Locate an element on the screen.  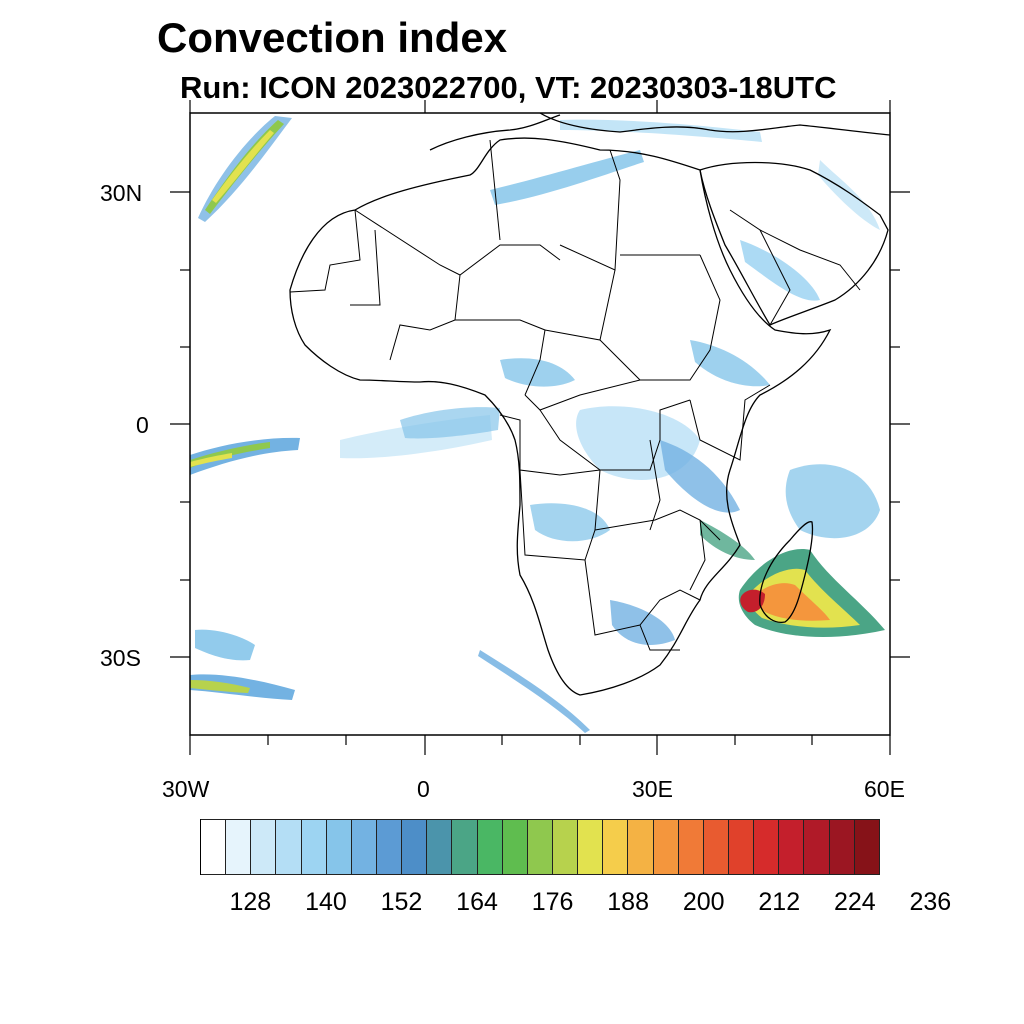
convection-angola is located at coordinates (570, 522).